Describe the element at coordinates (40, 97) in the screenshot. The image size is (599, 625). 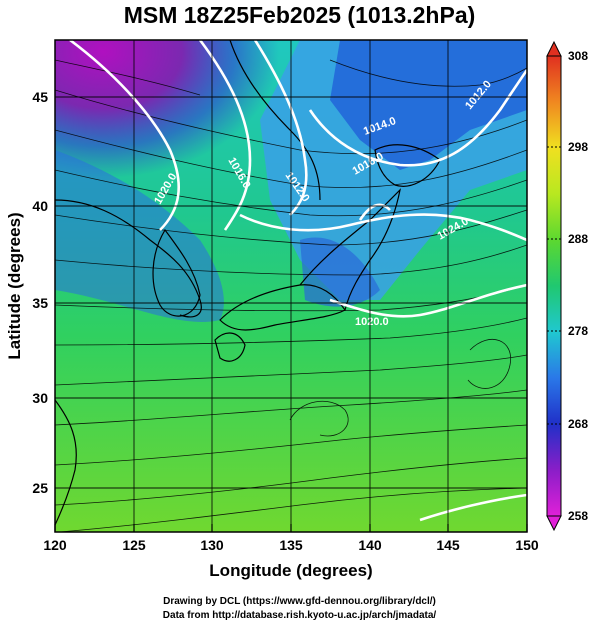
I see `y-tick-label: 45` at that location.